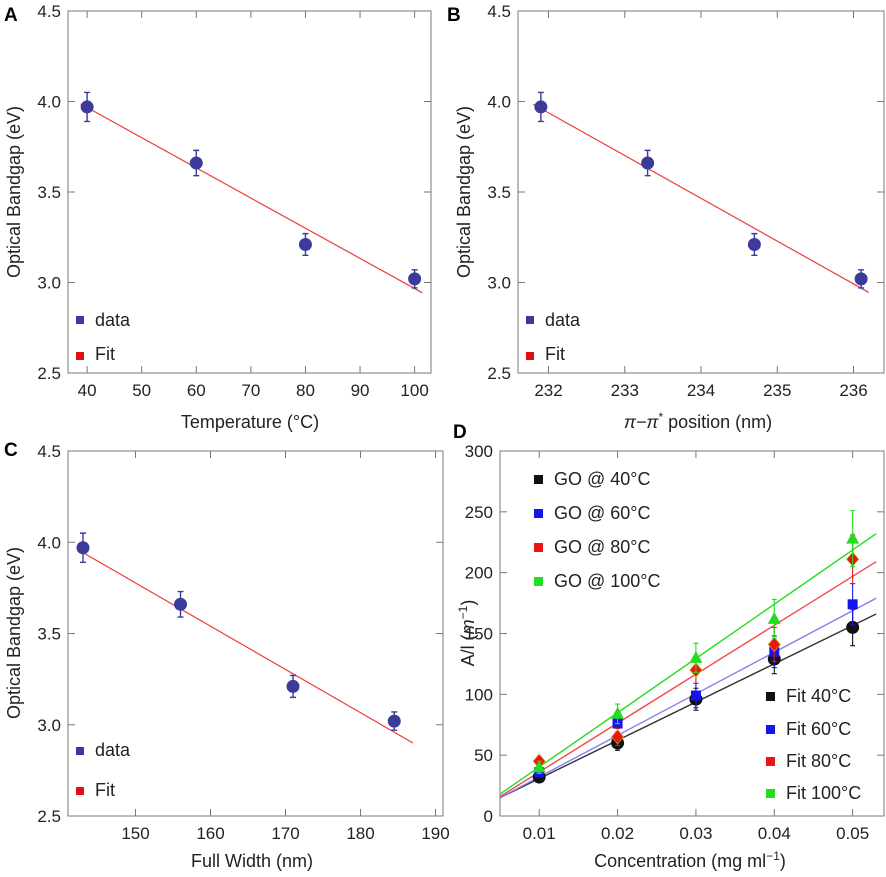  I want to click on panel-b-points, so click(701, 190).